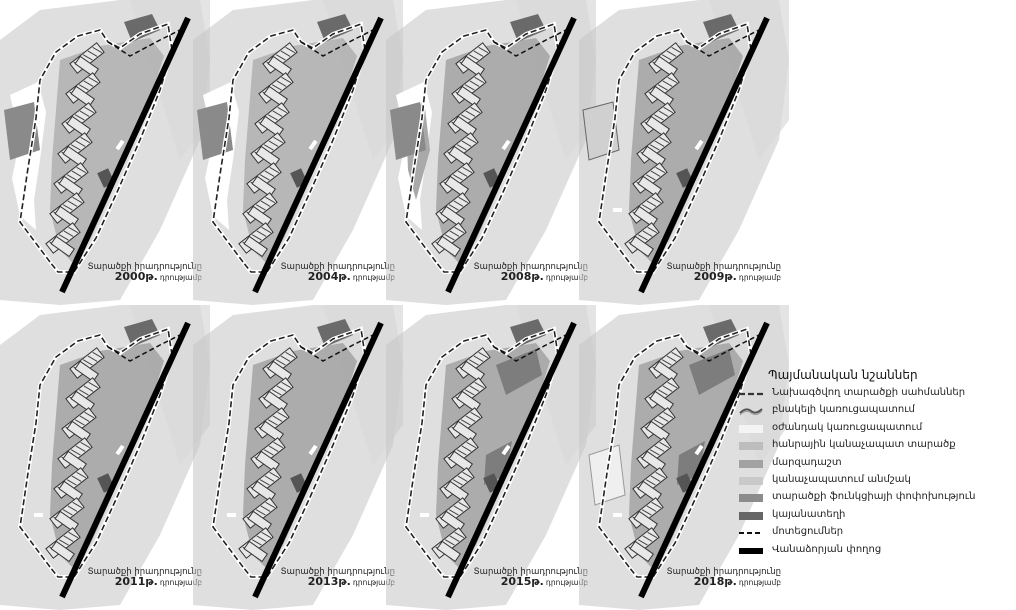 The image size is (1016, 610). Describe the element at coordinates (724, 577) in the screenshot. I see `panel-caption: Տարածքի իրադրությունը 2018թ. դրությամբ` at that location.